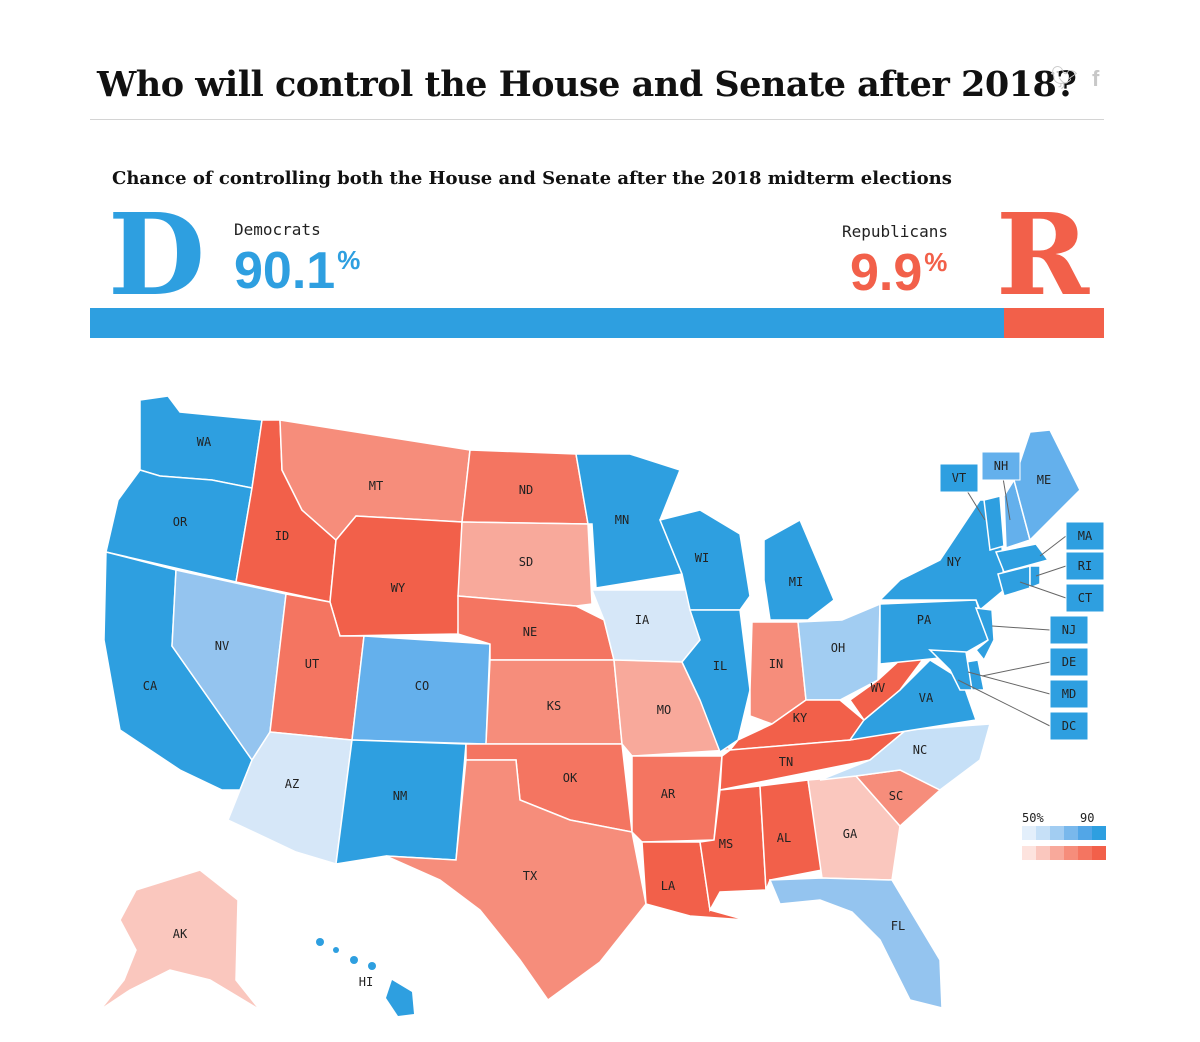  Describe the element at coordinates (1054, 323) in the screenshot. I see `republicans-bar-segment` at that location.